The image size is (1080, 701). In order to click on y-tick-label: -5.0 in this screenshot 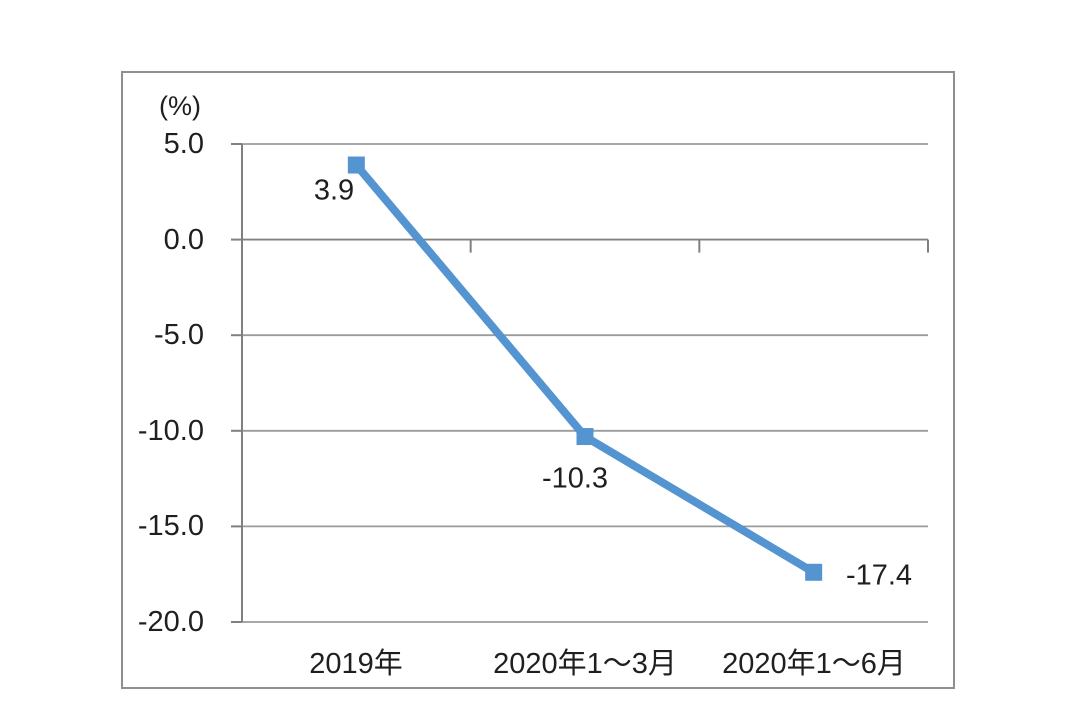, I will do `click(179, 335)`.